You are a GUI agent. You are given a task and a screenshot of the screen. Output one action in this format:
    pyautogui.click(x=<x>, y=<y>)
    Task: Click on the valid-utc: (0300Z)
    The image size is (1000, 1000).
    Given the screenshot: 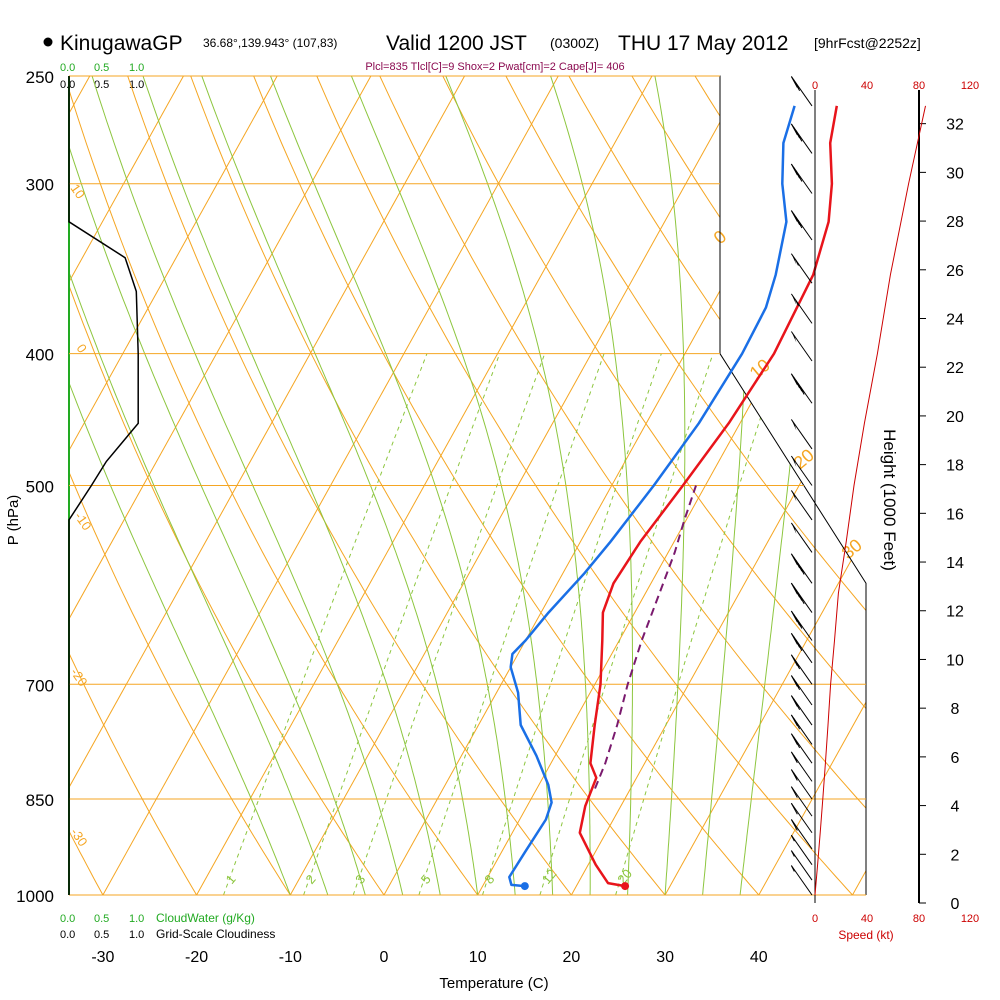 What is the action you would take?
    pyautogui.click(x=574, y=43)
    